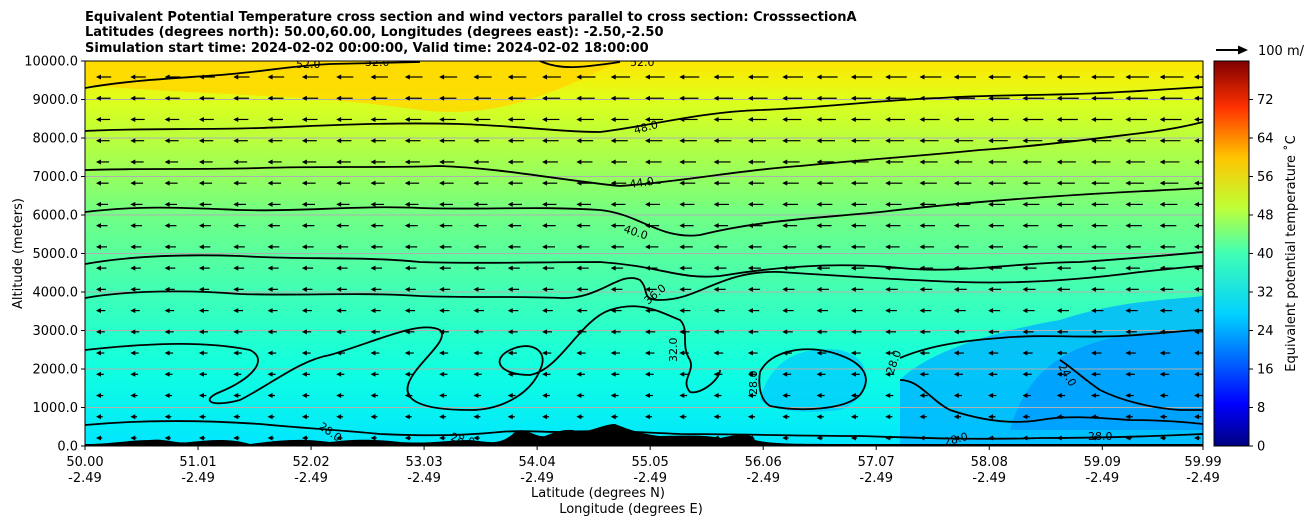 The height and width of the screenshot is (526, 1308). I want to click on x-axis-label-lon: Longitude (degrees E), so click(631, 509).